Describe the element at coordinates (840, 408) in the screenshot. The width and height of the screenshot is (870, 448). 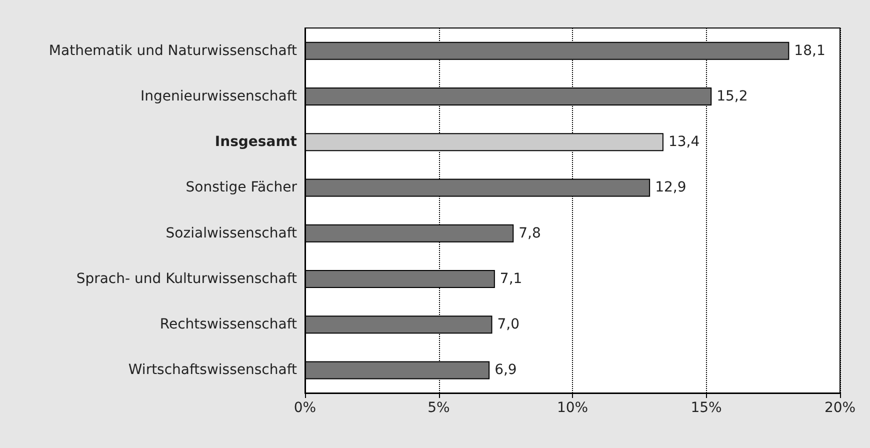
I see `x-tick-label: 20%` at that location.